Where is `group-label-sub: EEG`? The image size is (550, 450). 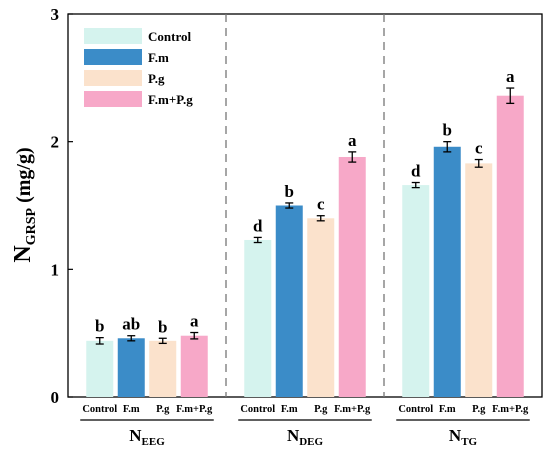 group-label-sub: EEG is located at coordinates (154, 442).